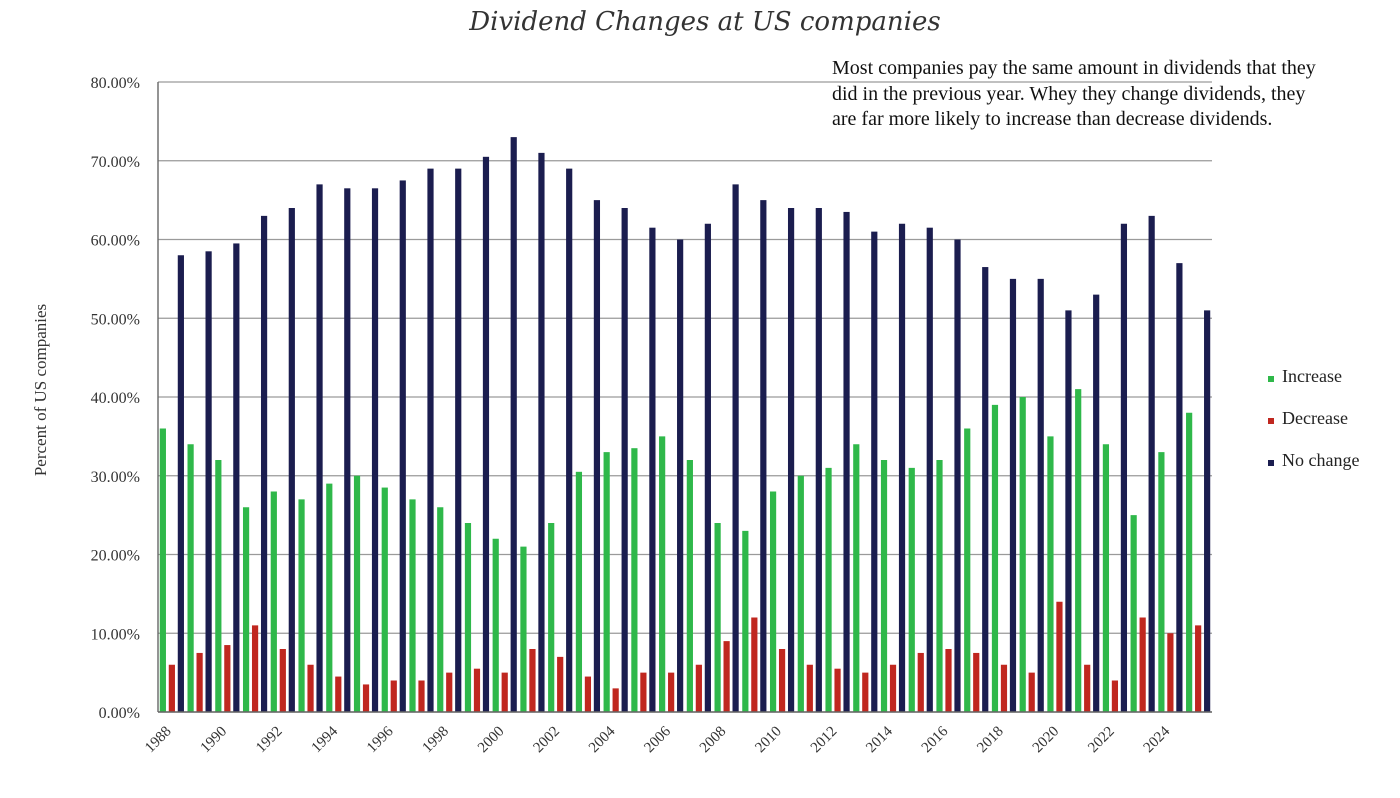 The width and height of the screenshot is (1400, 798). Describe the element at coordinates (602, 739) in the screenshot. I see `x-tick-label: 2004` at that location.